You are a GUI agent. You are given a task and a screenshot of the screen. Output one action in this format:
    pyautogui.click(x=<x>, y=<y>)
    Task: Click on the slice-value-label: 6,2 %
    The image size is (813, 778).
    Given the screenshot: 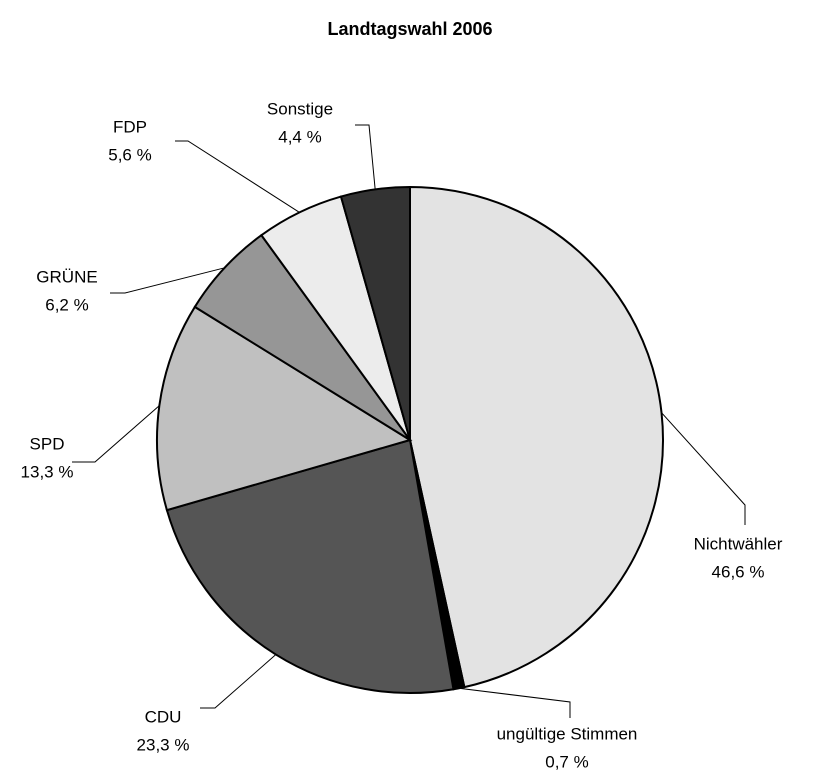 What is the action you would take?
    pyautogui.click(x=66, y=304)
    